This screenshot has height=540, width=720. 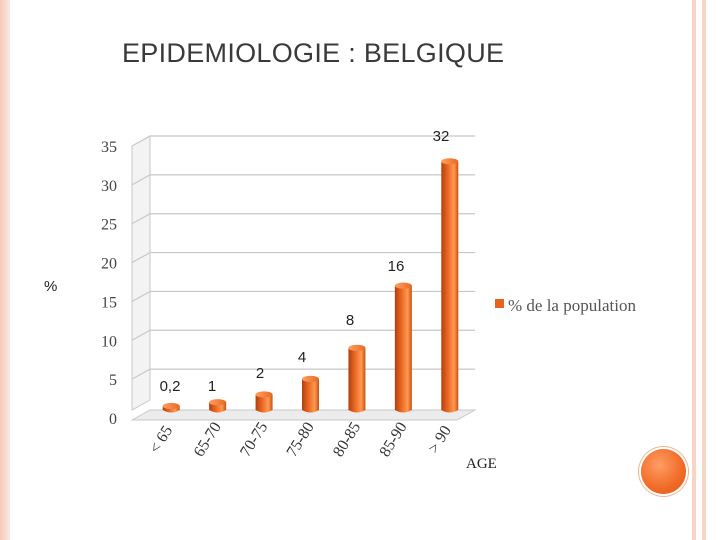 I want to click on x-tick-label: 80-85, so click(x=347, y=439).